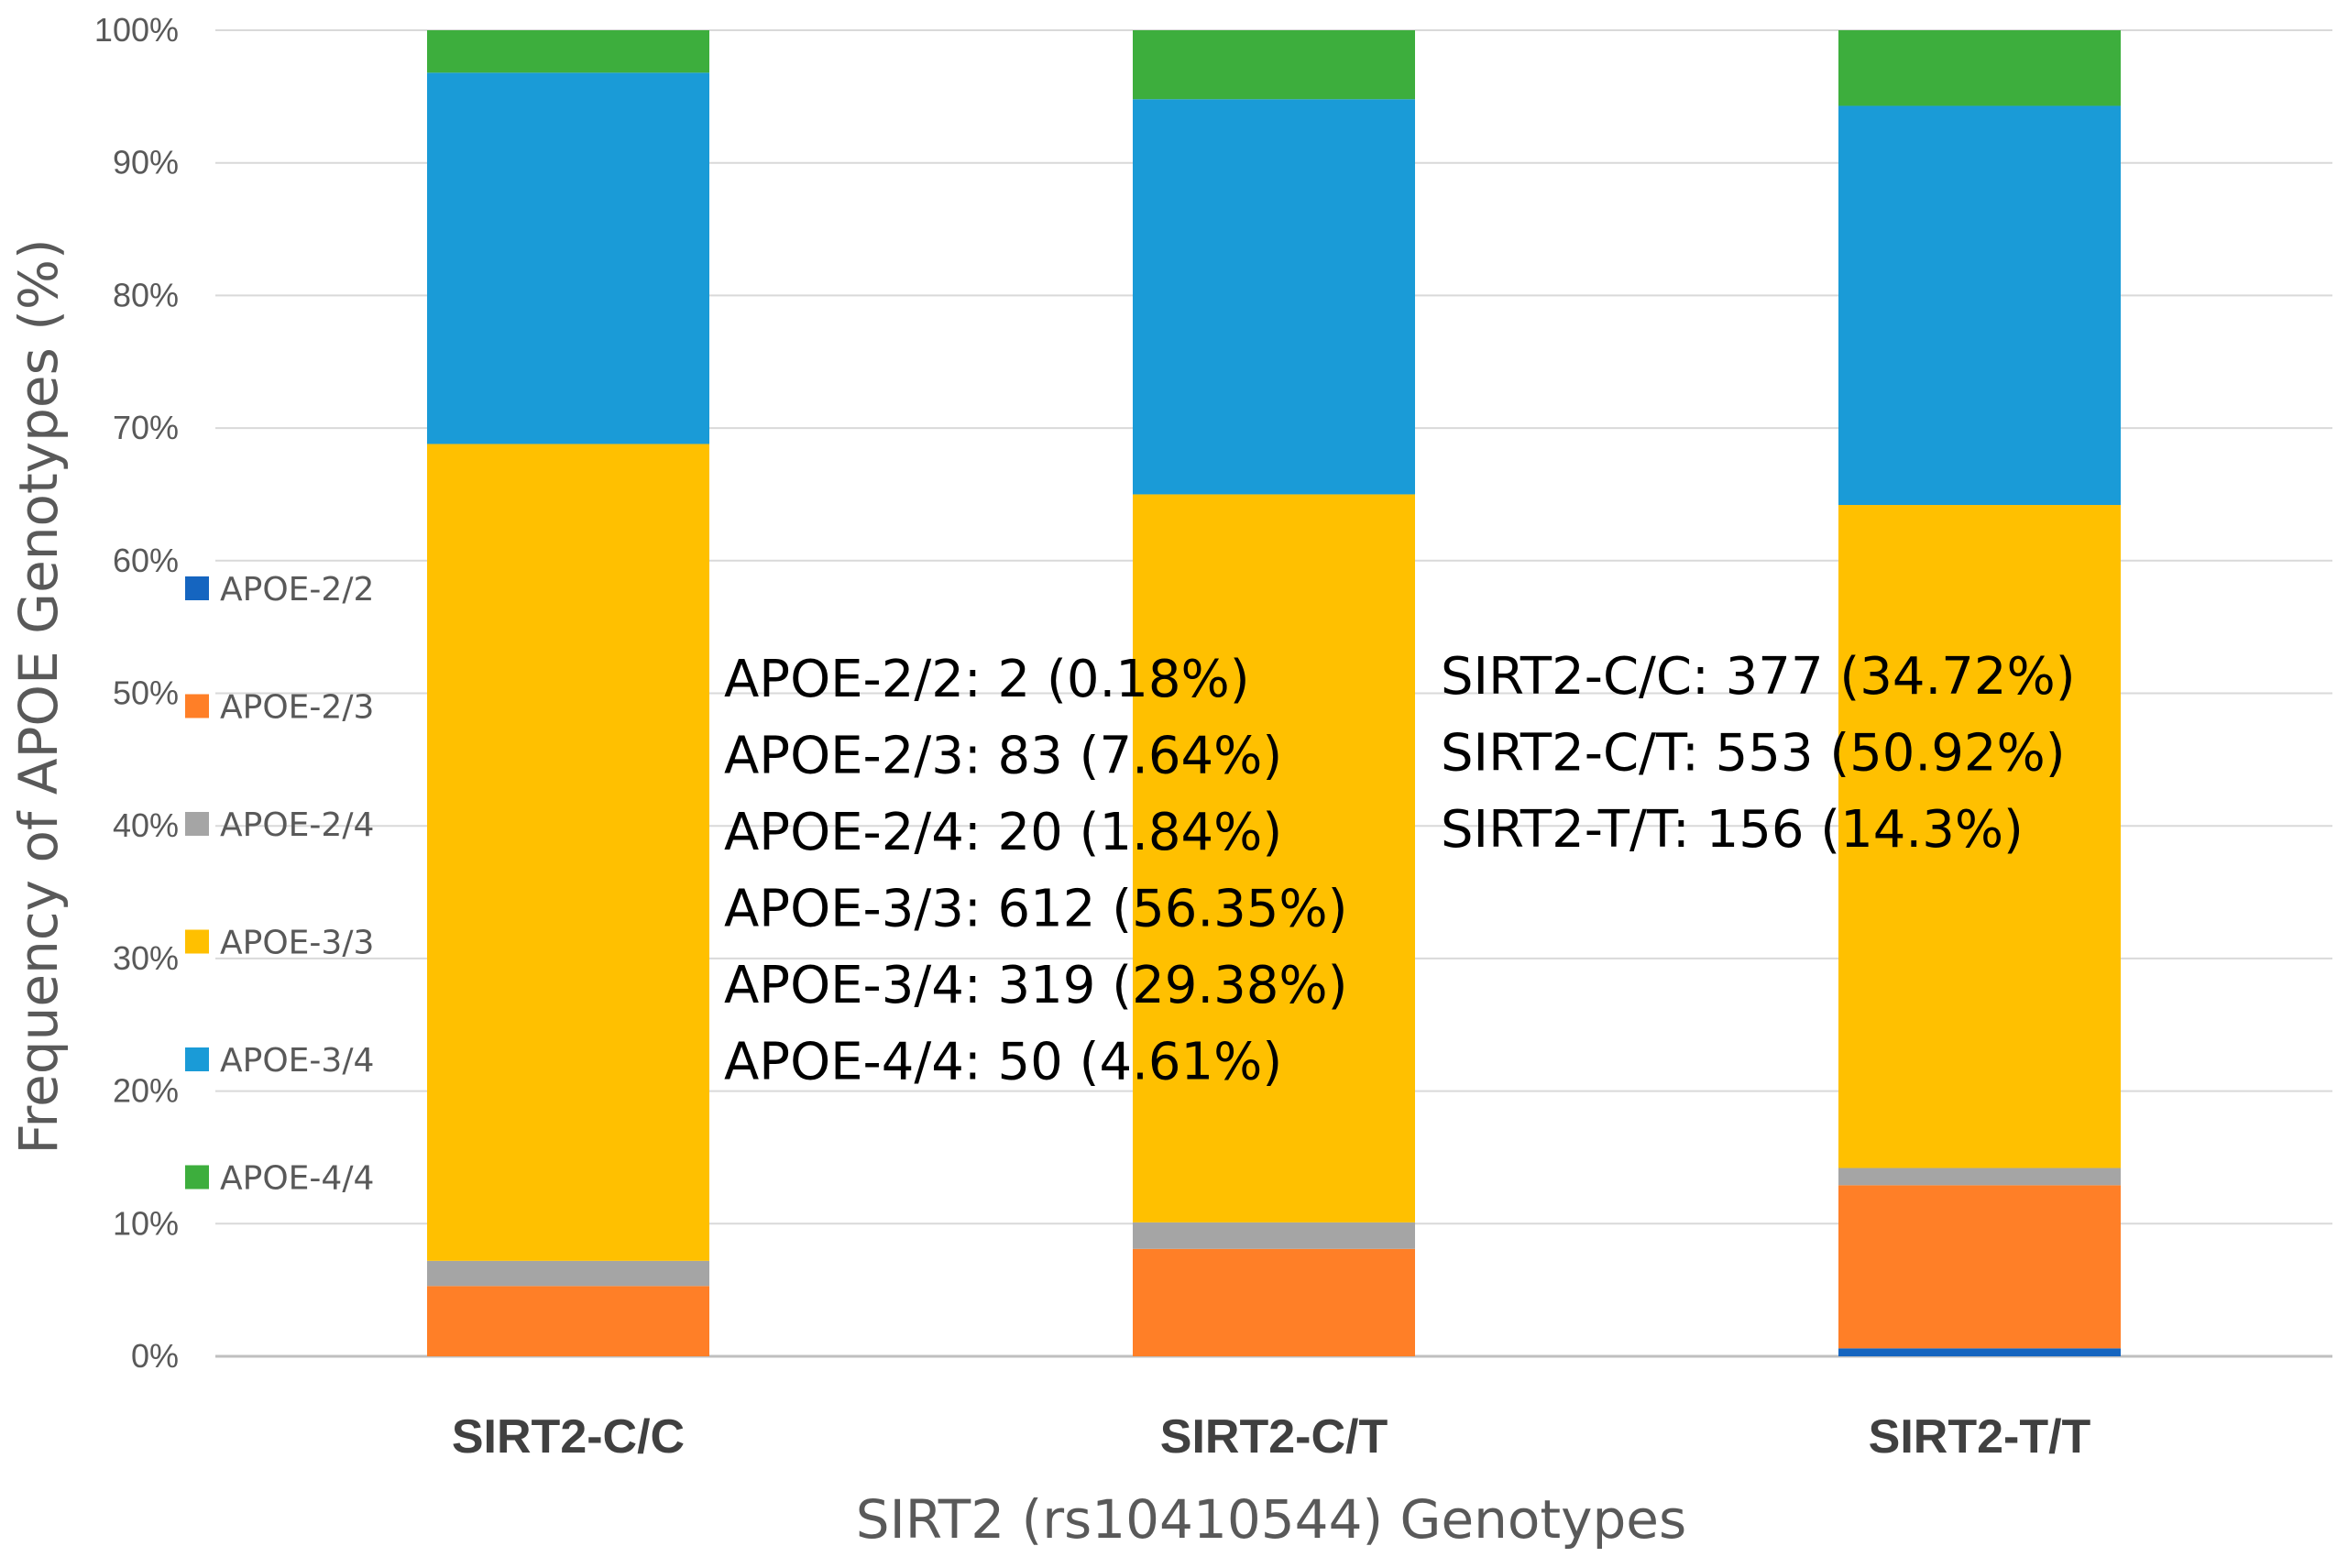  Describe the element at coordinates (1758, 677) in the screenshot. I see `annotation-sirt2-count: SIRT2-C/C: 377 (34.72%)` at that location.